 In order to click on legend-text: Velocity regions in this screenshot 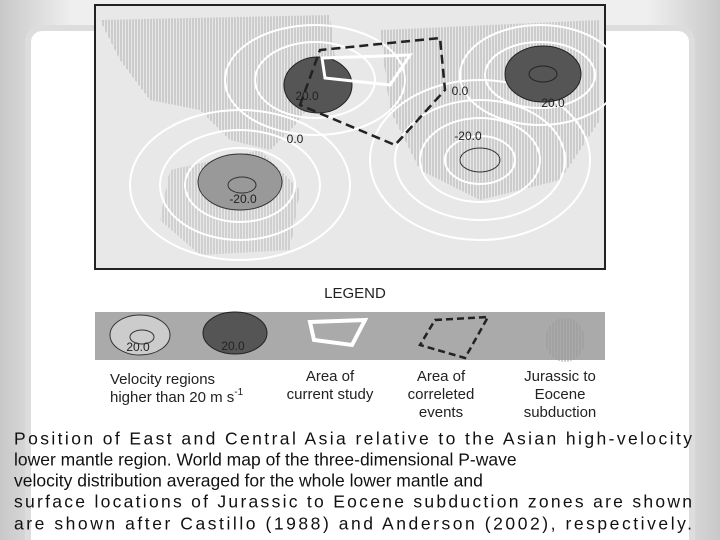, I will do `click(162, 379)`.